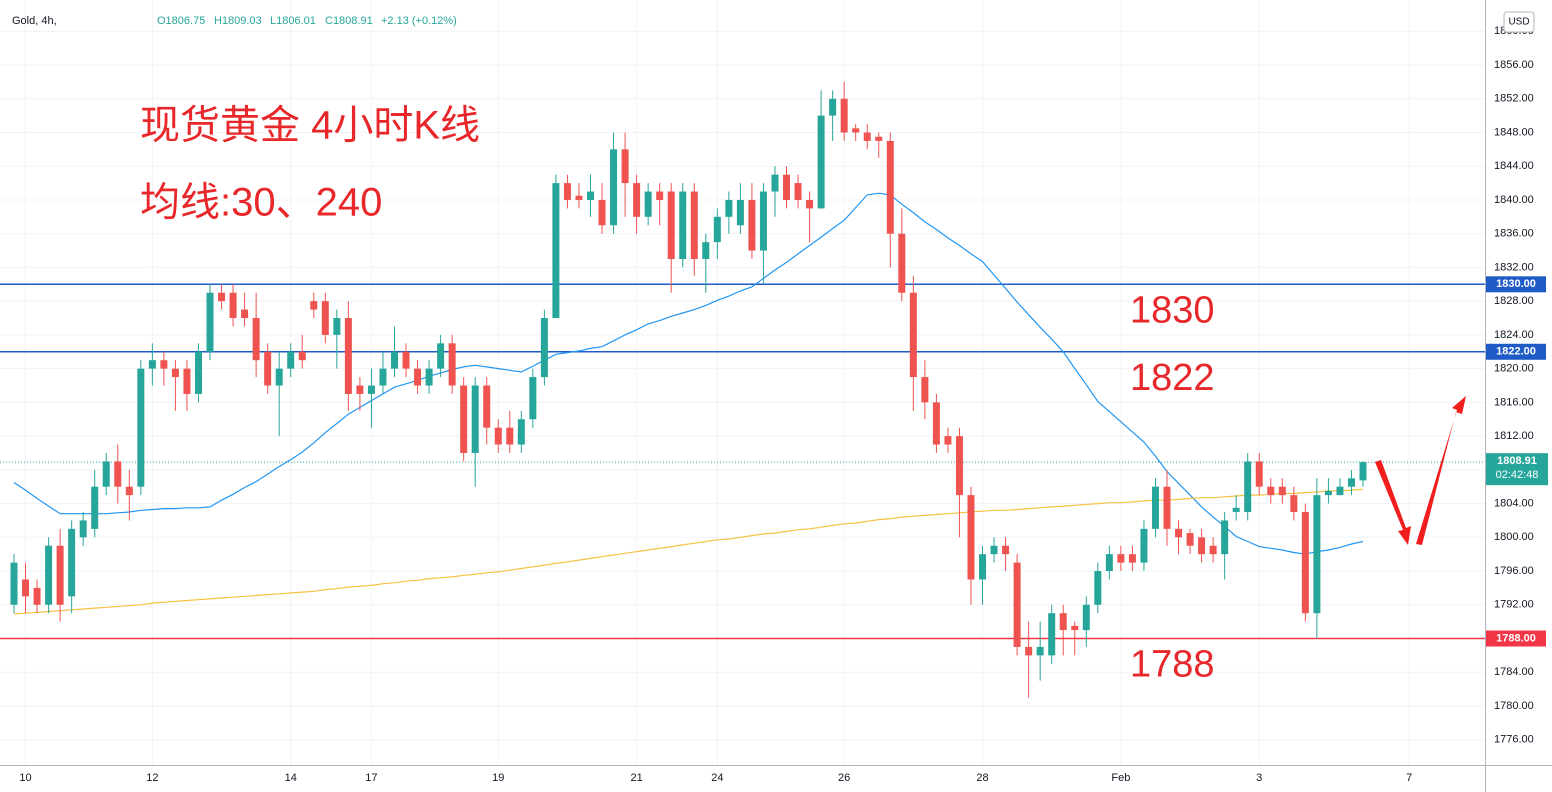 The height and width of the screenshot is (792, 1552). What do you see at coordinates (498, 778) in the screenshot?
I see `x-tick-label: 19` at bounding box center [498, 778].